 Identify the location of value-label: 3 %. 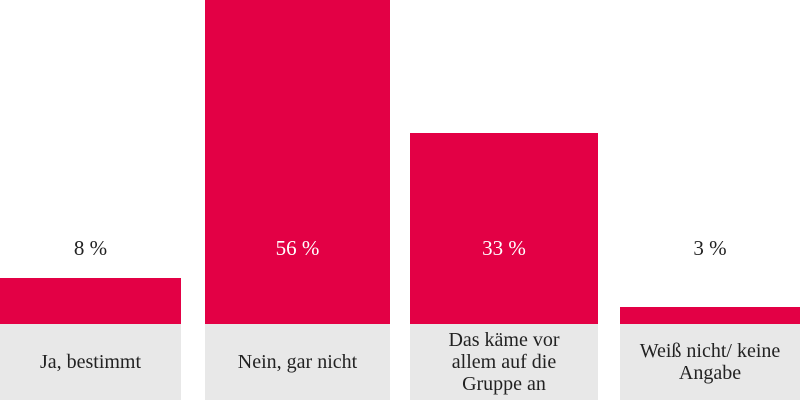
(710, 248).